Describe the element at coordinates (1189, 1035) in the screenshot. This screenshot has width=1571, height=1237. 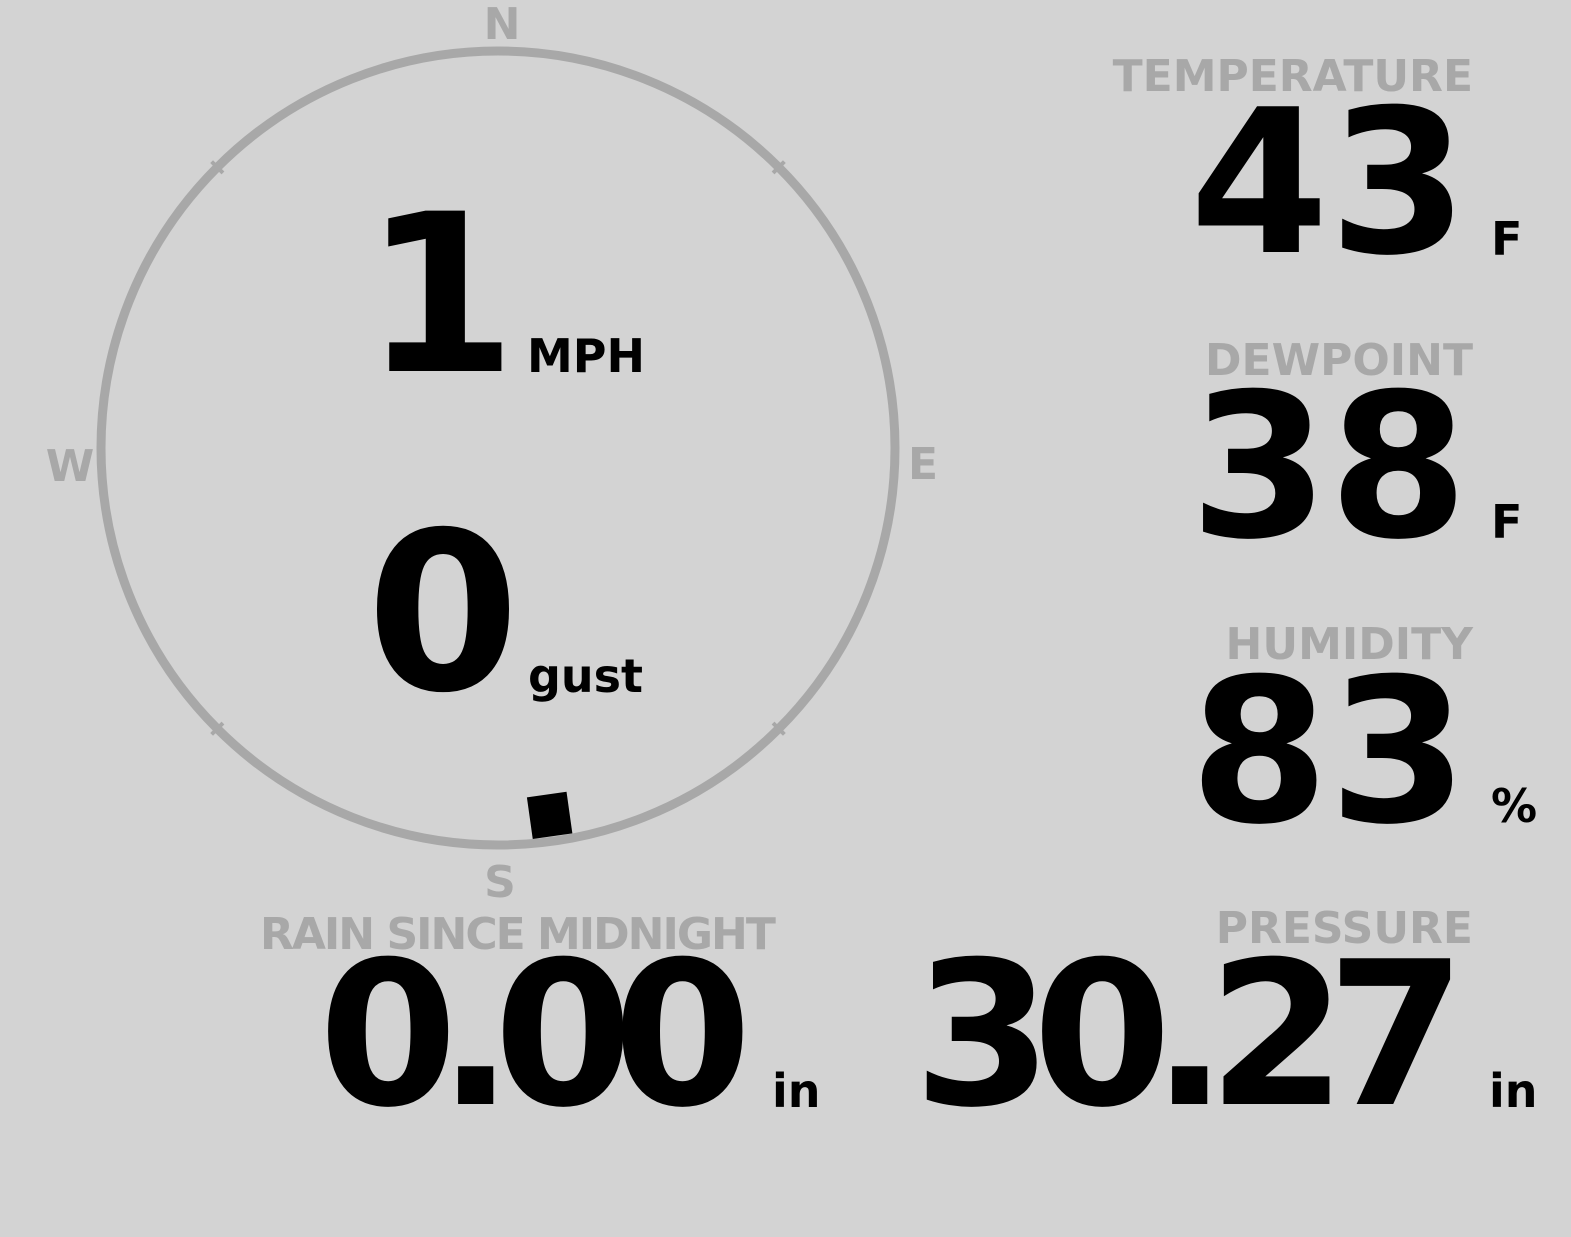
I see `pressure-value: 30.27` at that location.